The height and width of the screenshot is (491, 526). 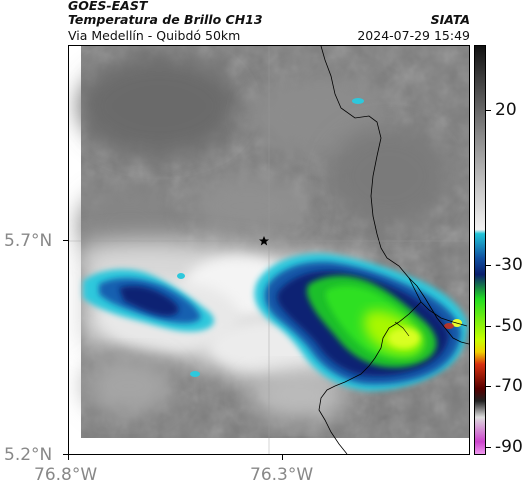 What do you see at coordinates (264, 241) in the screenshot?
I see `star-icon` at bounding box center [264, 241].